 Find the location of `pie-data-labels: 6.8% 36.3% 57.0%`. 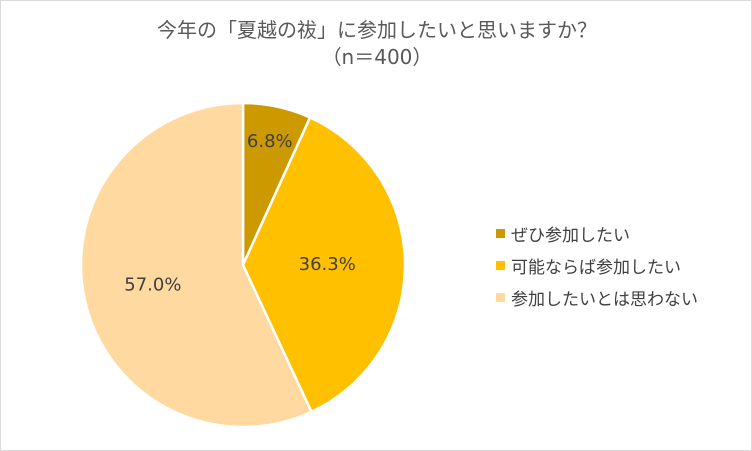

pie-data-labels: 6.8% 36.3% 57.0% is located at coordinates (240, 213).